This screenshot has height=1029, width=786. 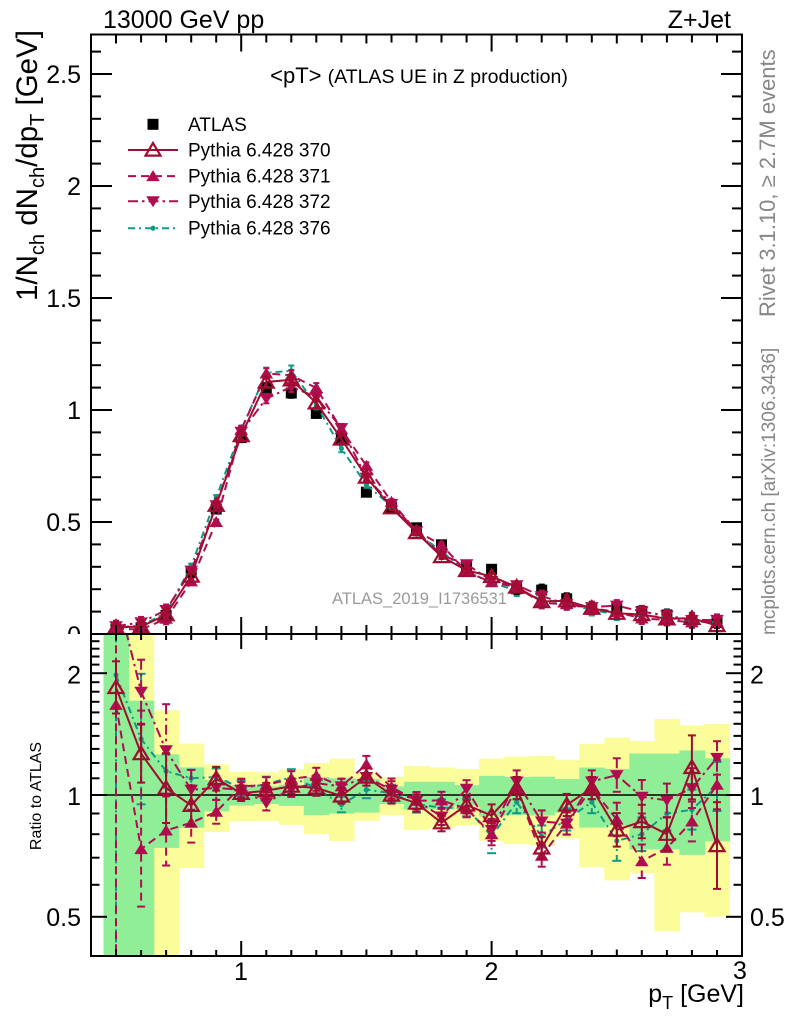 I want to click on svg-text: Rivet 3.1.10, ≥ 2.7M events, so click(x=767, y=183).